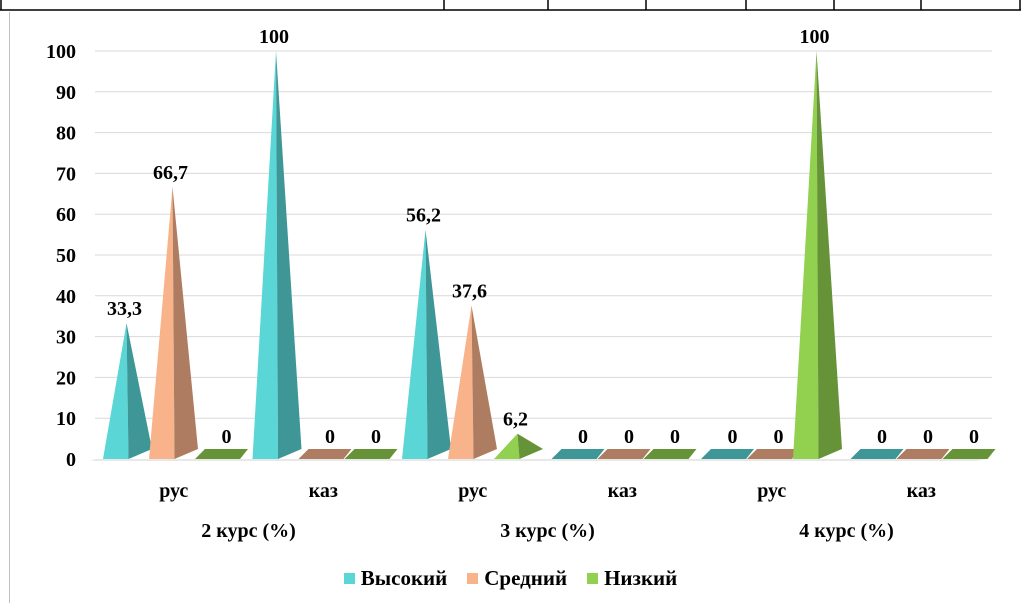  I want to click on y-tick-label: 20, so click(66, 378).